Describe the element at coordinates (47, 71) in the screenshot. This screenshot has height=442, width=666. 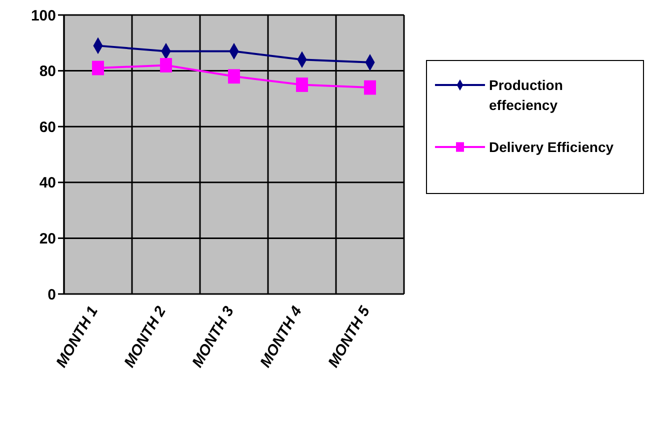
I see `y-tick-label: 80` at that location.